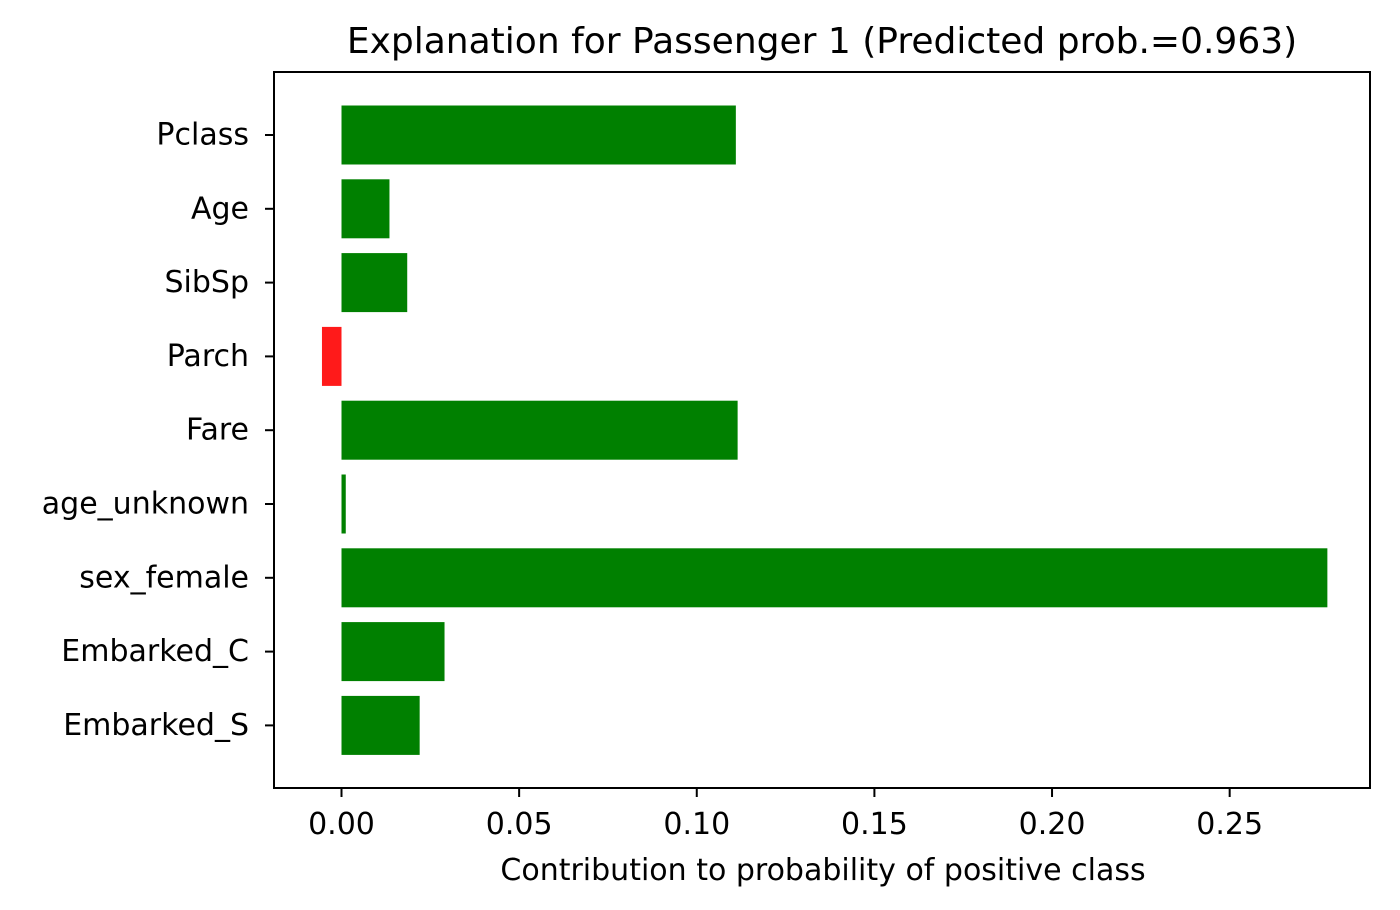 The width and height of the screenshot is (1400, 910). I want to click on bar-age-unknown, so click(343, 504).